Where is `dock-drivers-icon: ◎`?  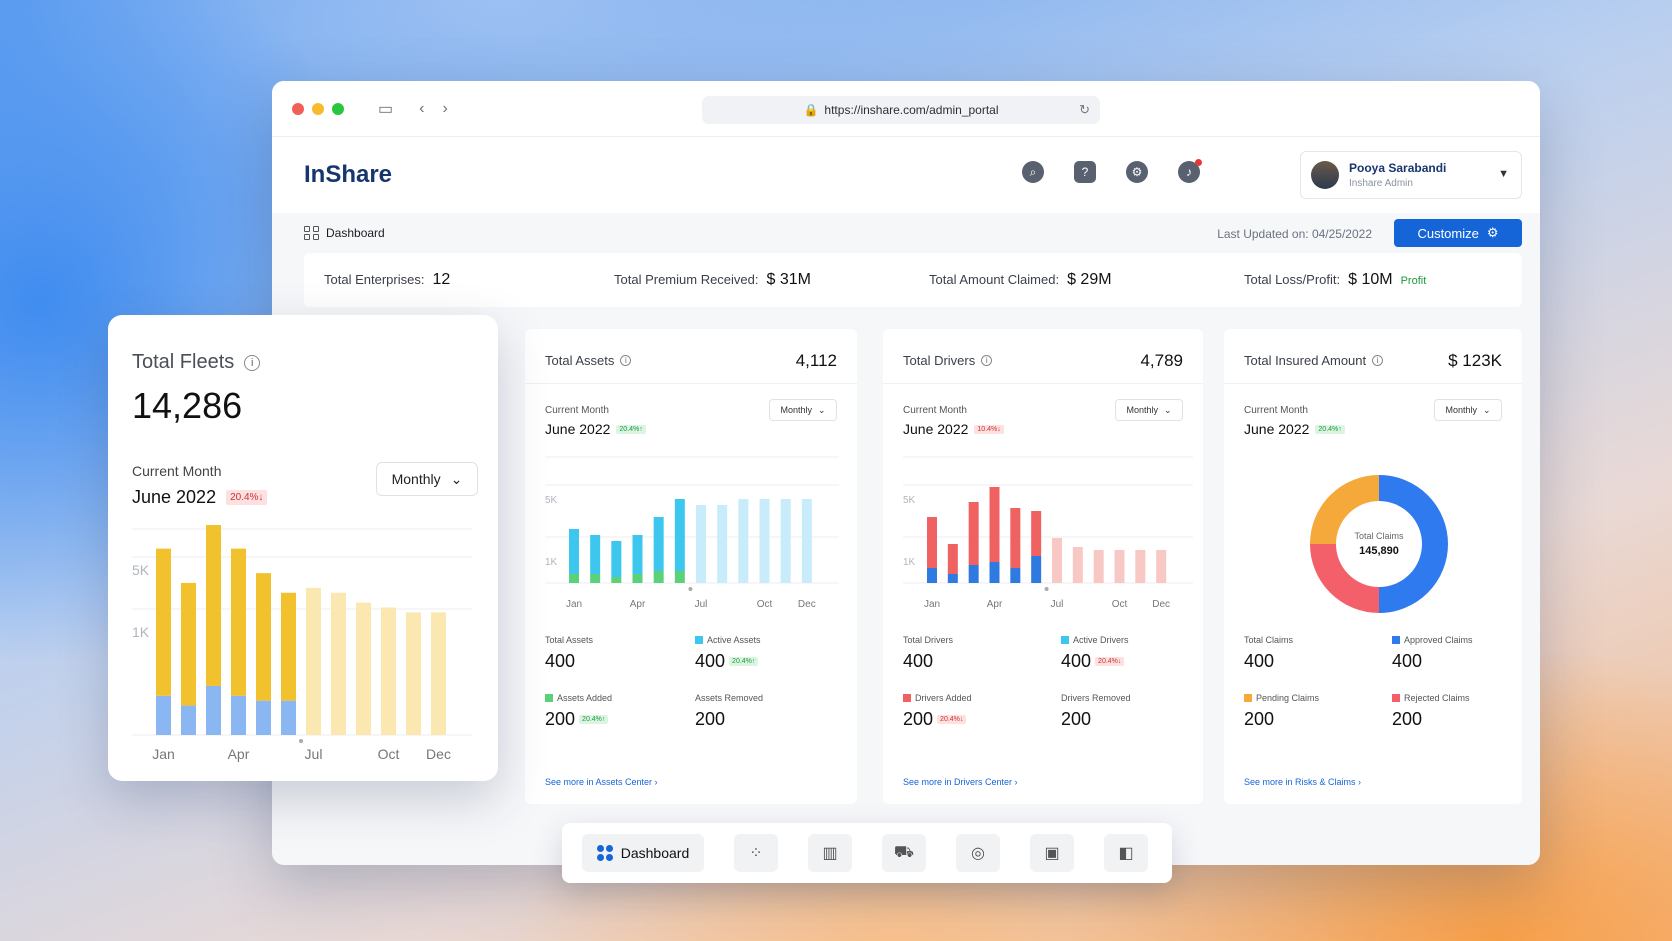
dock-drivers-icon: ◎ is located at coordinates (978, 853).